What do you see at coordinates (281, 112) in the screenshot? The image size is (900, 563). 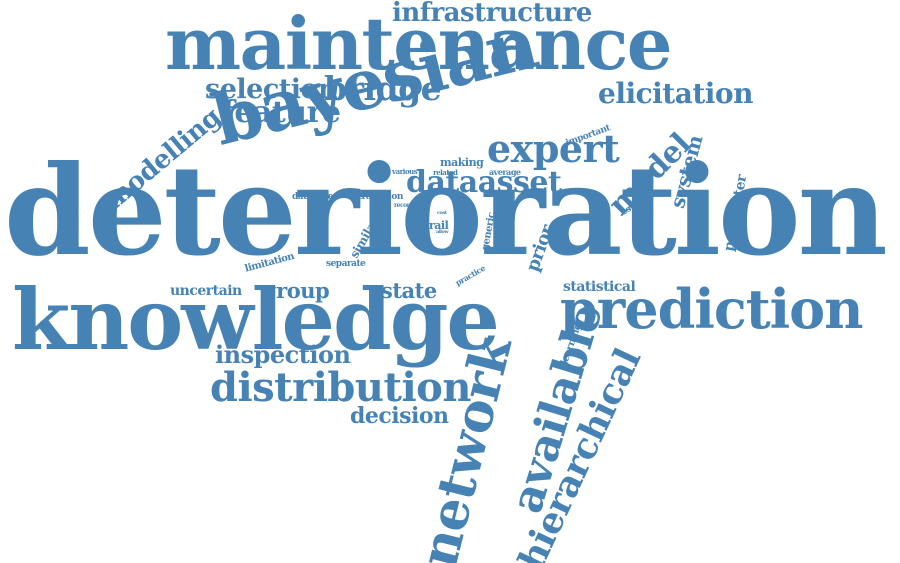 I see `word-feature: feature` at bounding box center [281, 112].